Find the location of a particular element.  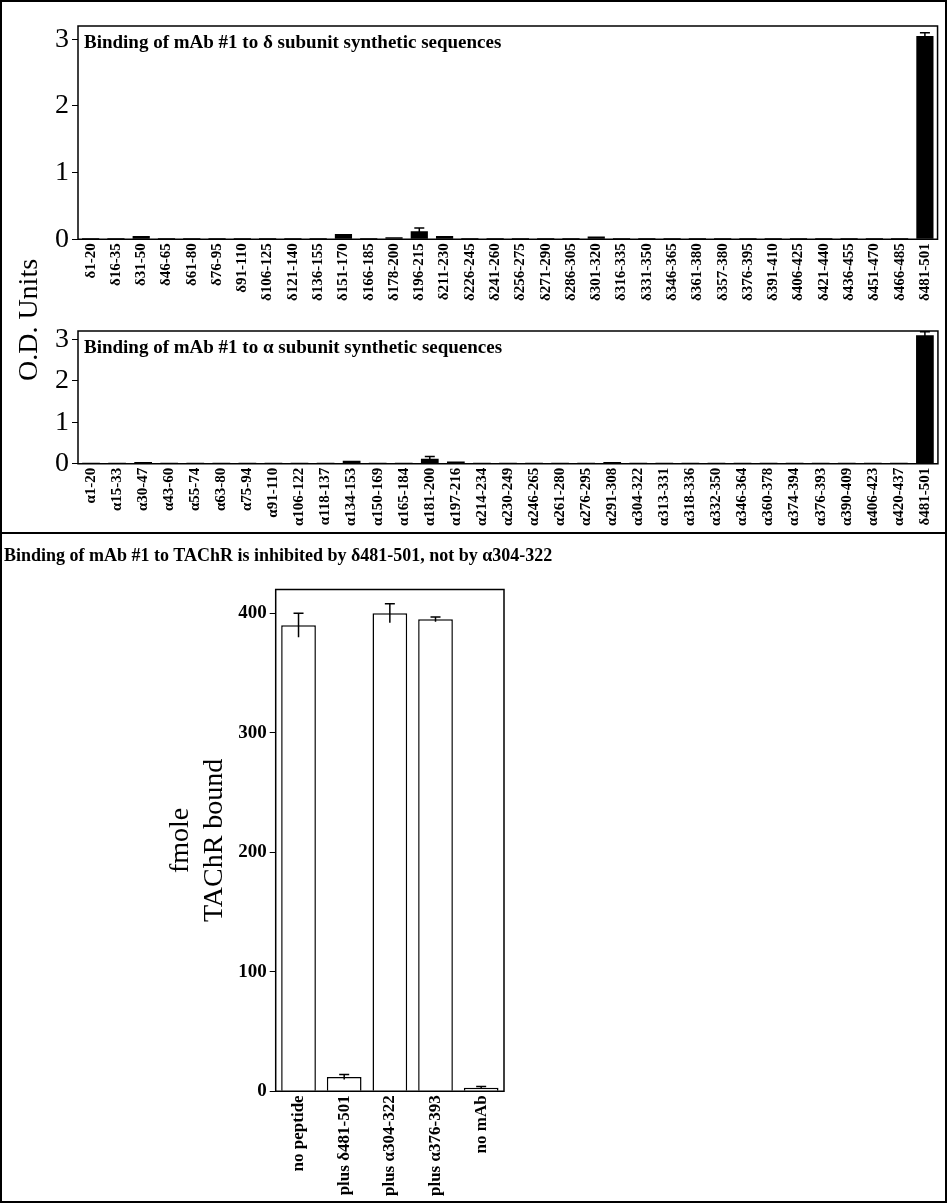

x-tick-label: δ466-485 is located at coordinates (898, 272).